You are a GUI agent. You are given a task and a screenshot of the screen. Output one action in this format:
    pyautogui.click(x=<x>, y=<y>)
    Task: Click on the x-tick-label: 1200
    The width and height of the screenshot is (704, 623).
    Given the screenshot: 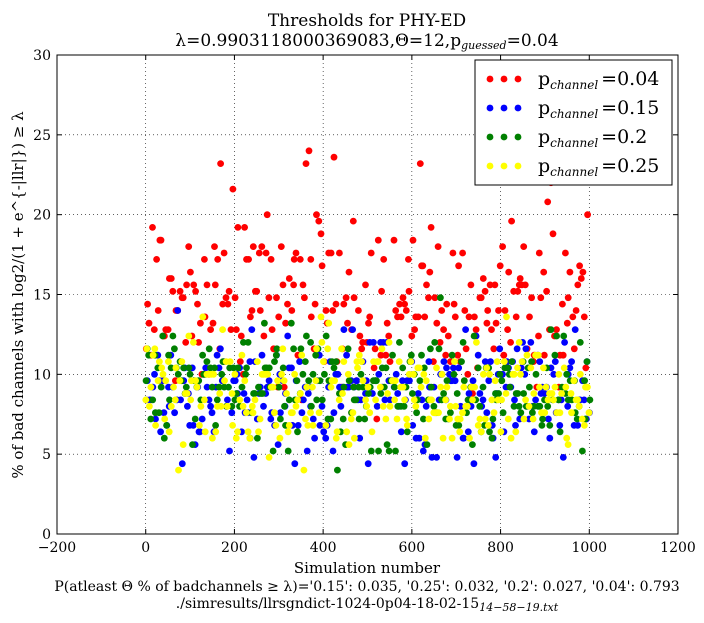 What is the action you would take?
    pyautogui.click(x=678, y=548)
    